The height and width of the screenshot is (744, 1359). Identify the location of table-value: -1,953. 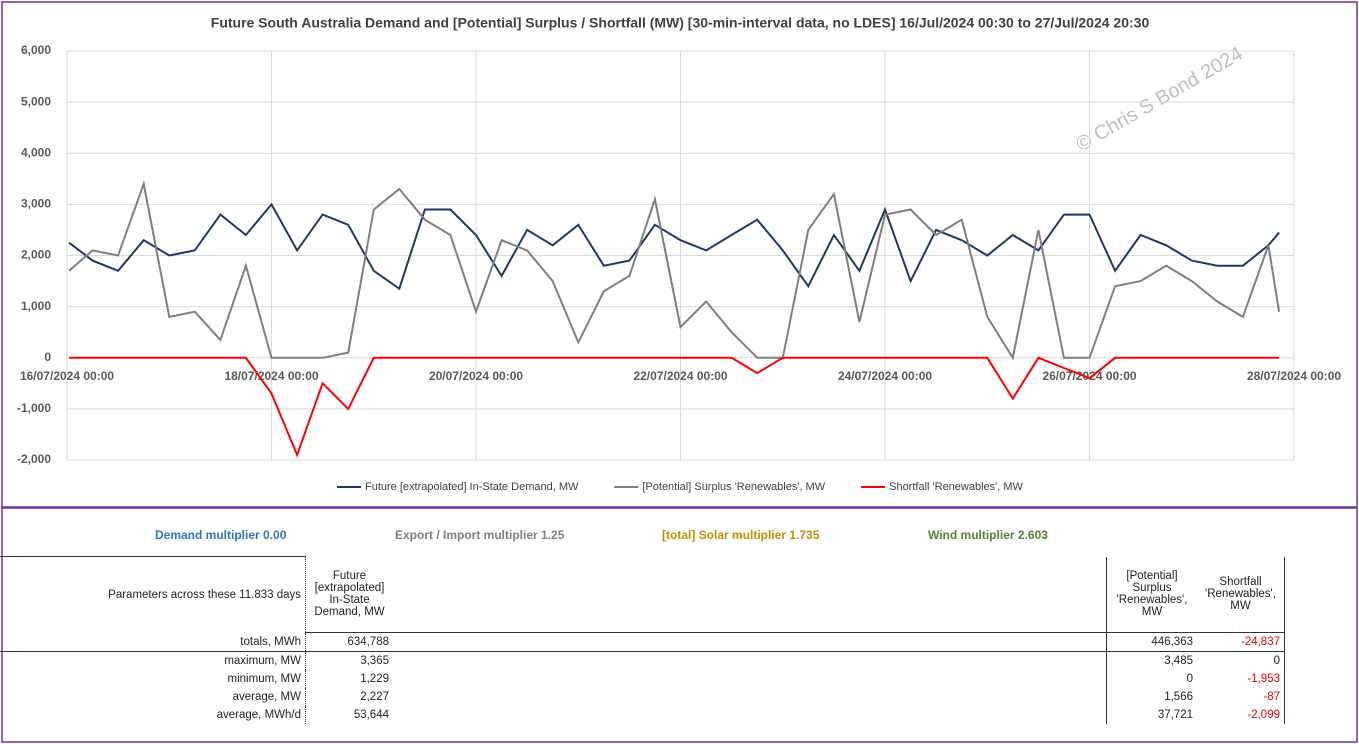
(1241, 679).